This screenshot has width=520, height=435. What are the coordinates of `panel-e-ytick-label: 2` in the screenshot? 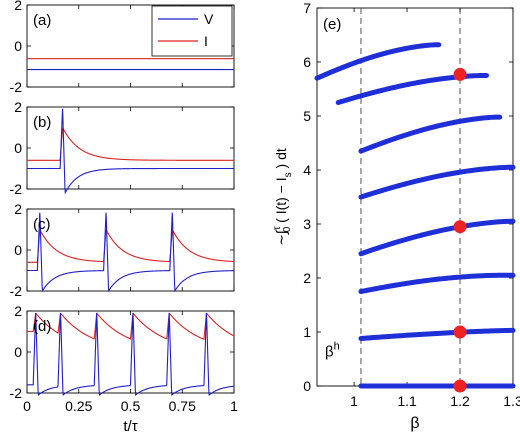 It's located at (307, 278).